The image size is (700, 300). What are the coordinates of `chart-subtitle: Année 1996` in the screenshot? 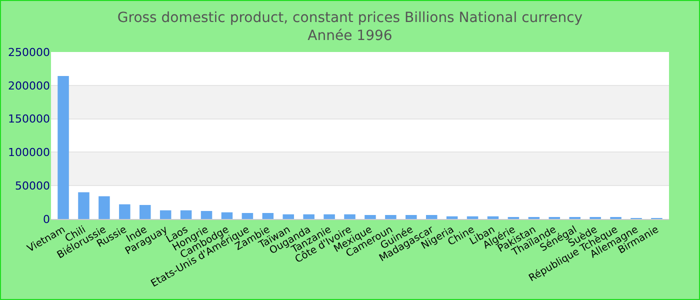 It's located at (350, 36).